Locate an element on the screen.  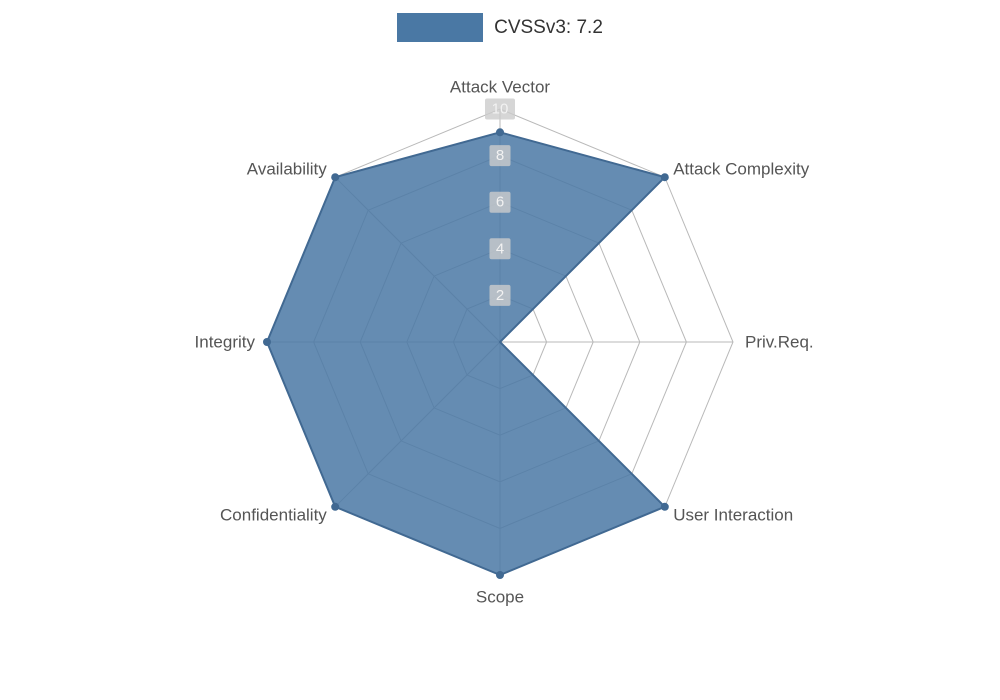
radar-tick-label: 8 is located at coordinates (500, 156).